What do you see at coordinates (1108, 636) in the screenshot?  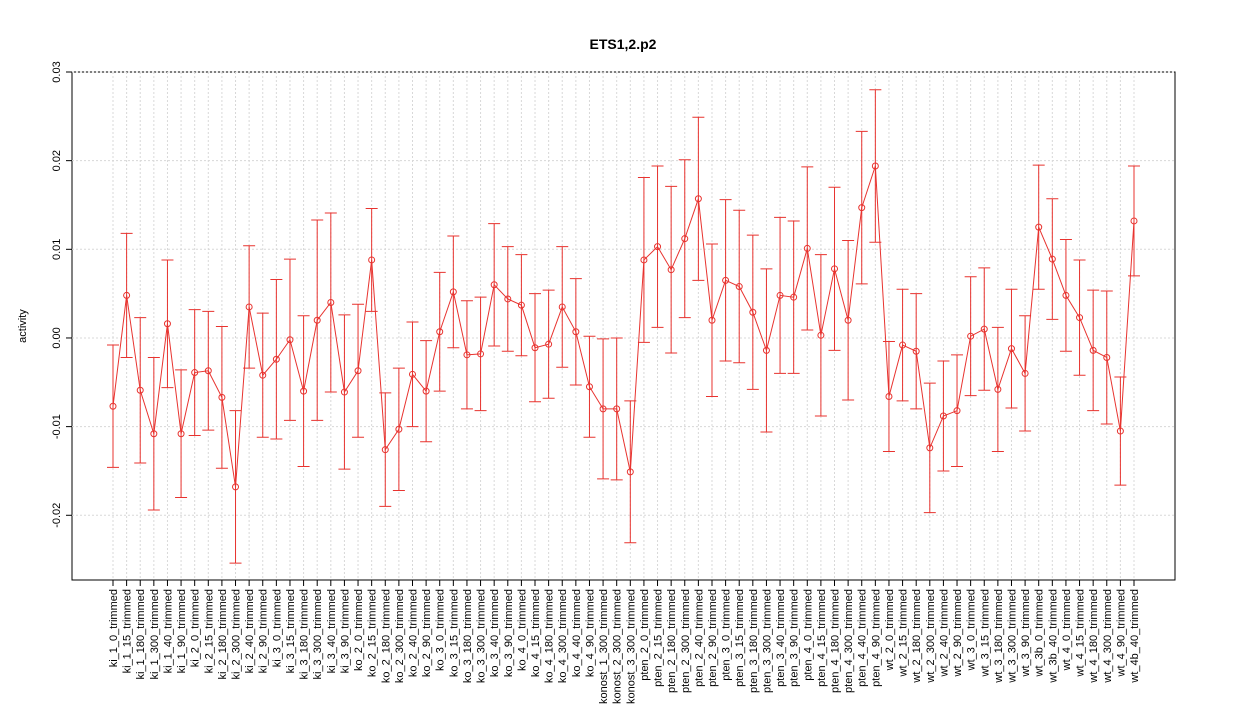 I see `x-tick-label: wt_4_300_trimmed` at bounding box center [1108, 636].